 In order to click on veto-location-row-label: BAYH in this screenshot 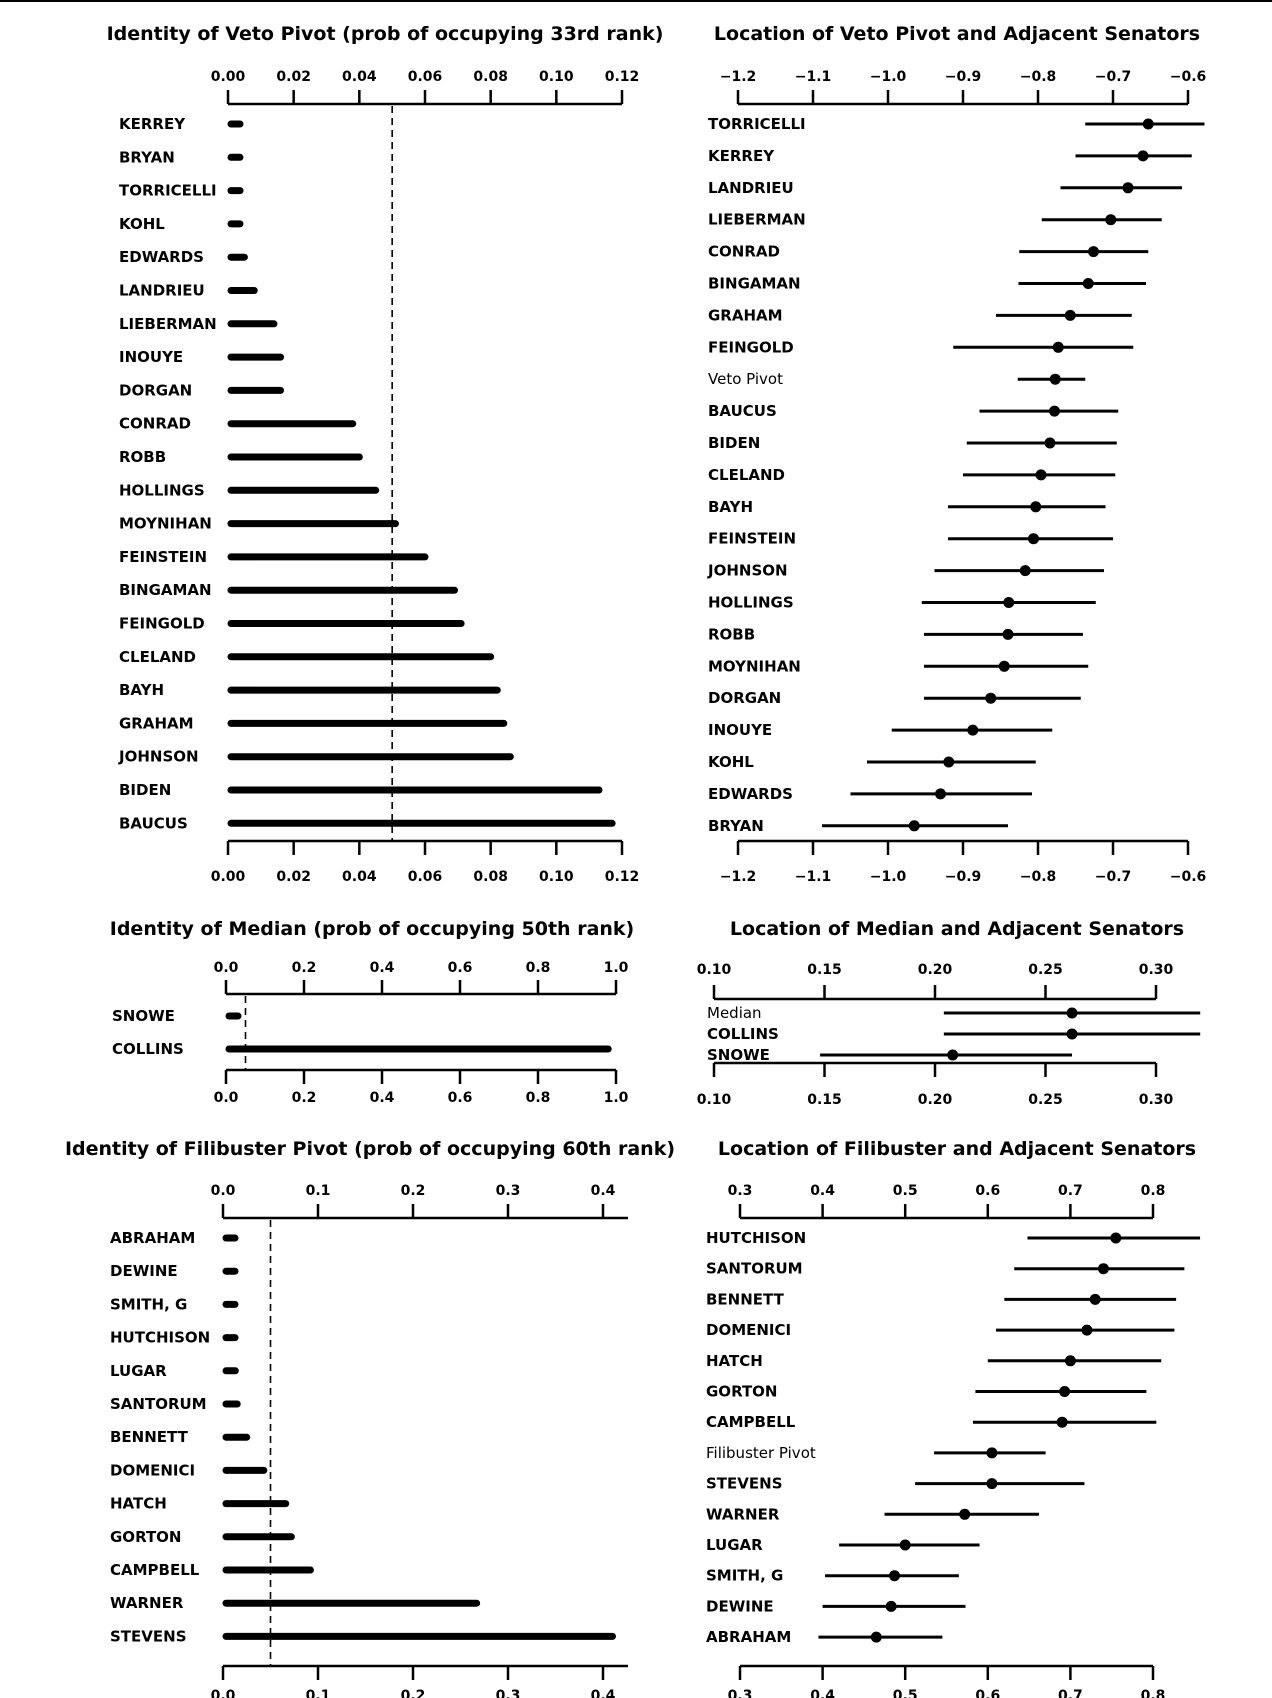, I will do `click(730, 507)`.